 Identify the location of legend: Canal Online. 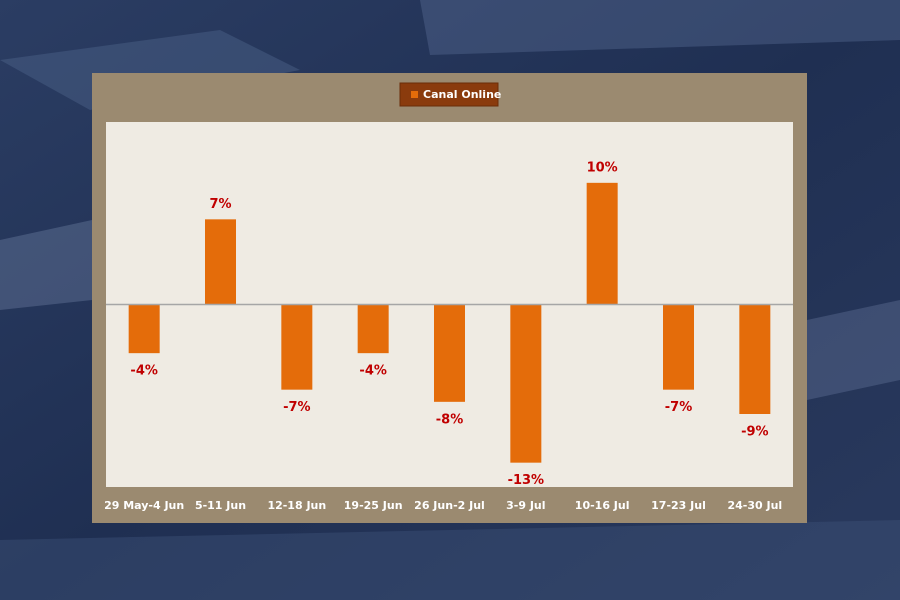
(450, 94).